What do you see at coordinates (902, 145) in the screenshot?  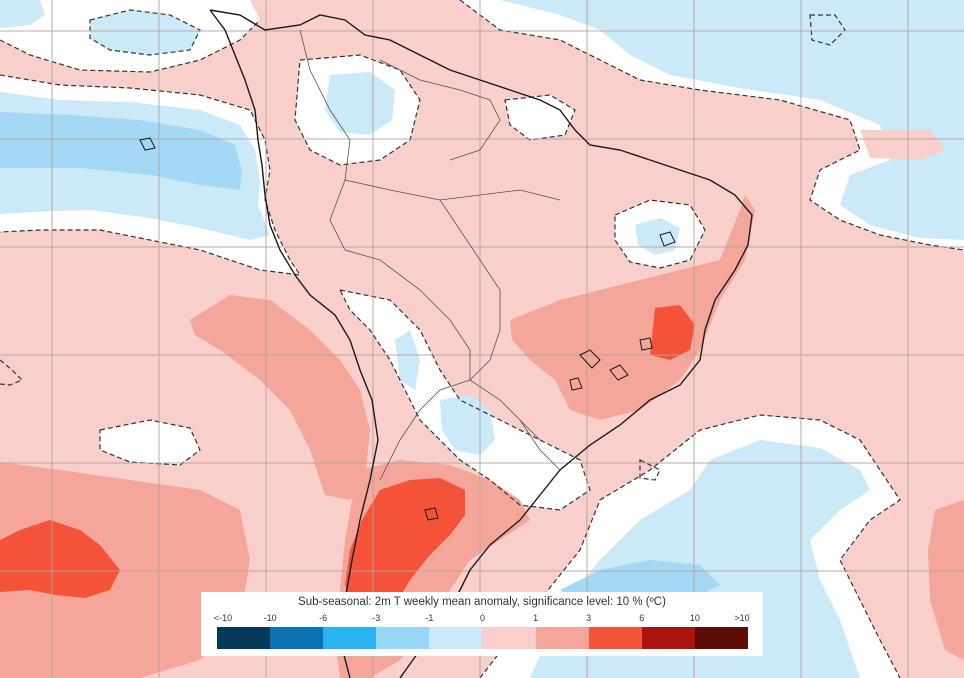 I see `cold-region-atlantic-north-pink-band` at bounding box center [902, 145].